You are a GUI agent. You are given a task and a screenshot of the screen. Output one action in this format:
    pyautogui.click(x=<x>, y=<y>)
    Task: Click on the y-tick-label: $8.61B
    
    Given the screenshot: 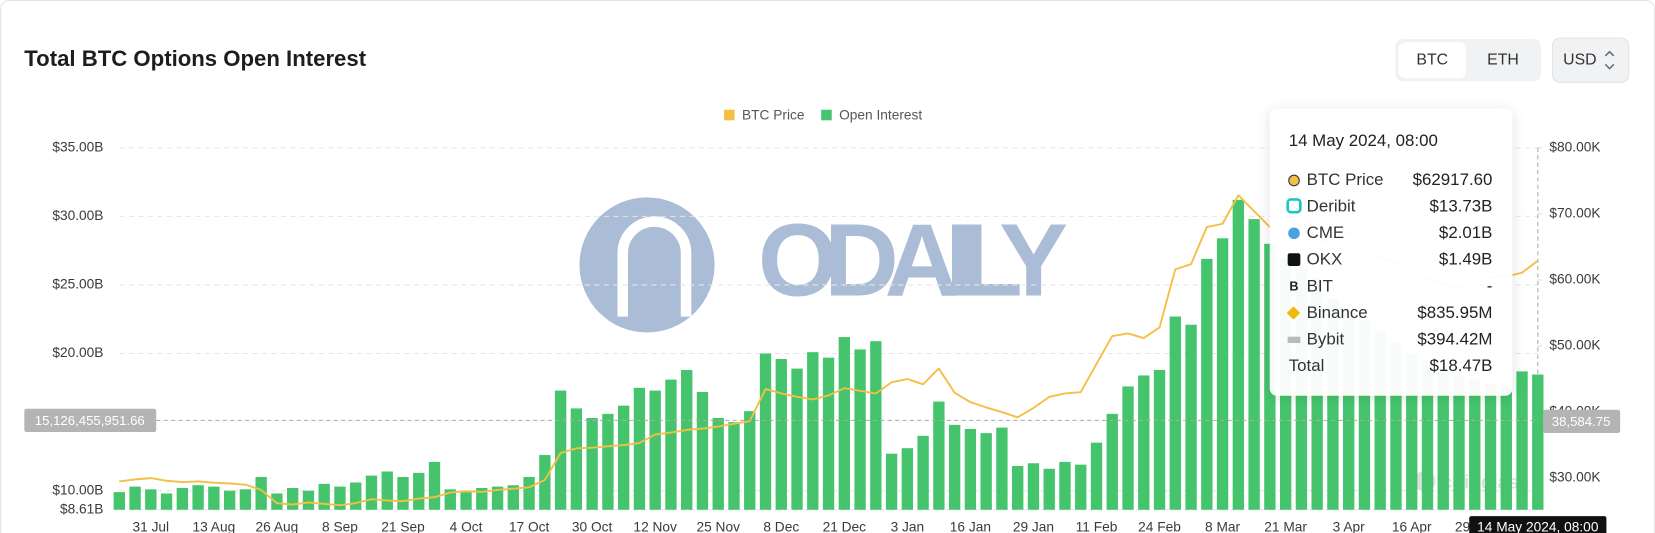 What is the action you would take?
    pyautogui.click(x=81, y=508)
    